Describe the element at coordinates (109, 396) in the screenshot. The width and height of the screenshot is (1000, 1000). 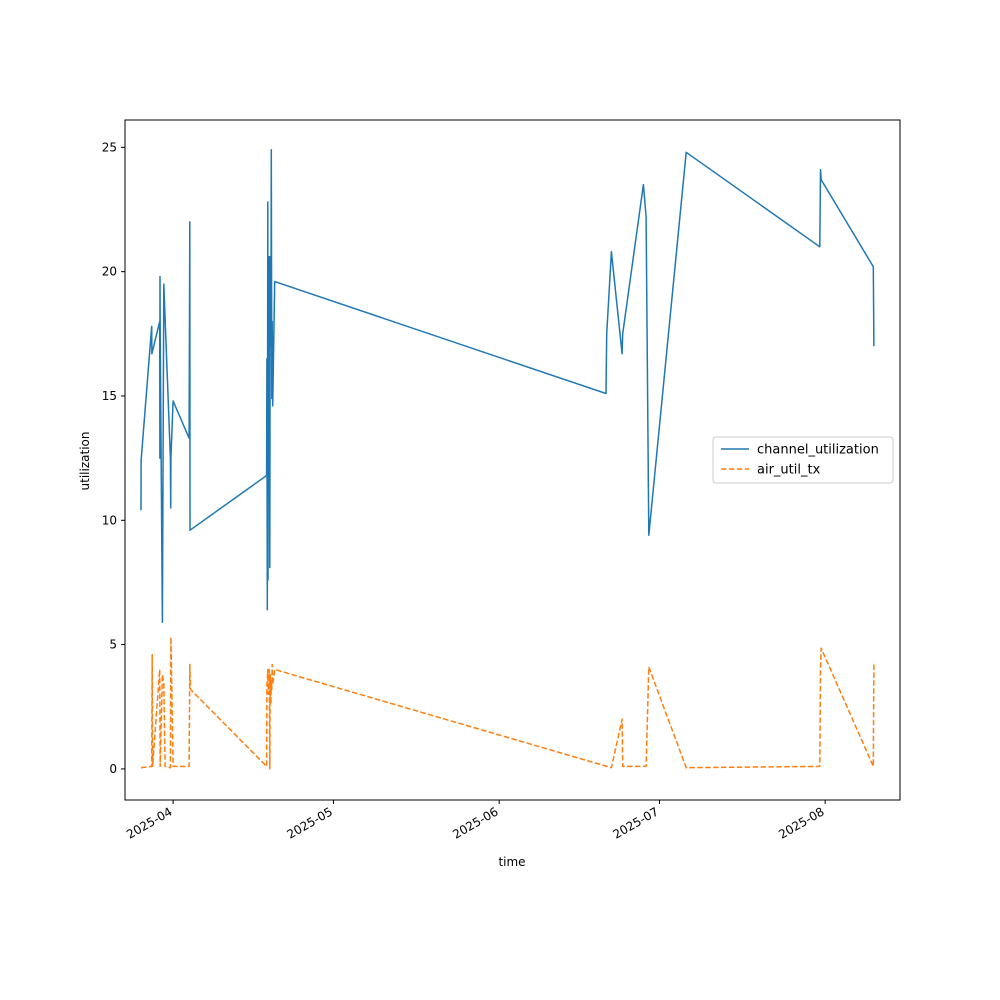
I see `y-tick-label: 15` at that location.